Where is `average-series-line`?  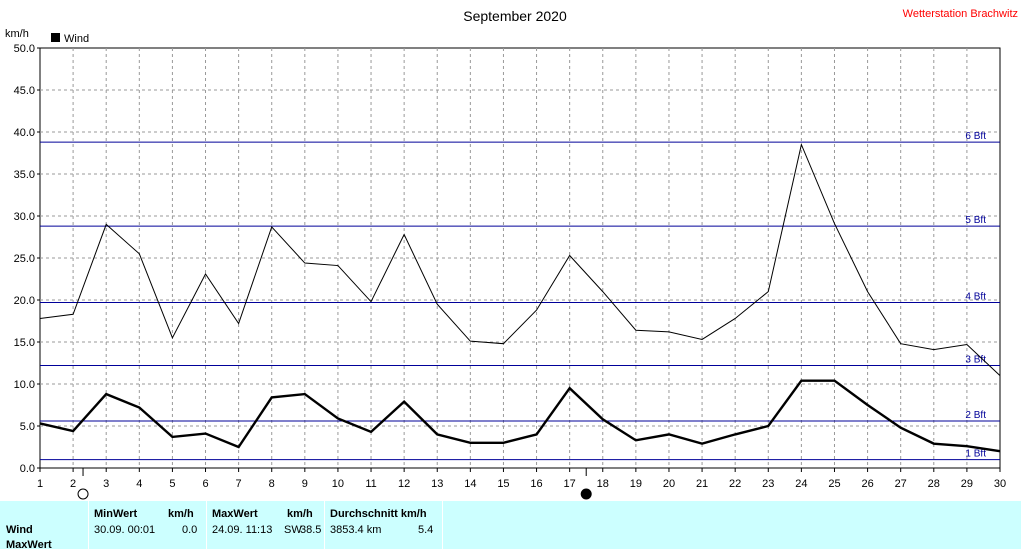
average-series-line is located at coordinates (520, 416).